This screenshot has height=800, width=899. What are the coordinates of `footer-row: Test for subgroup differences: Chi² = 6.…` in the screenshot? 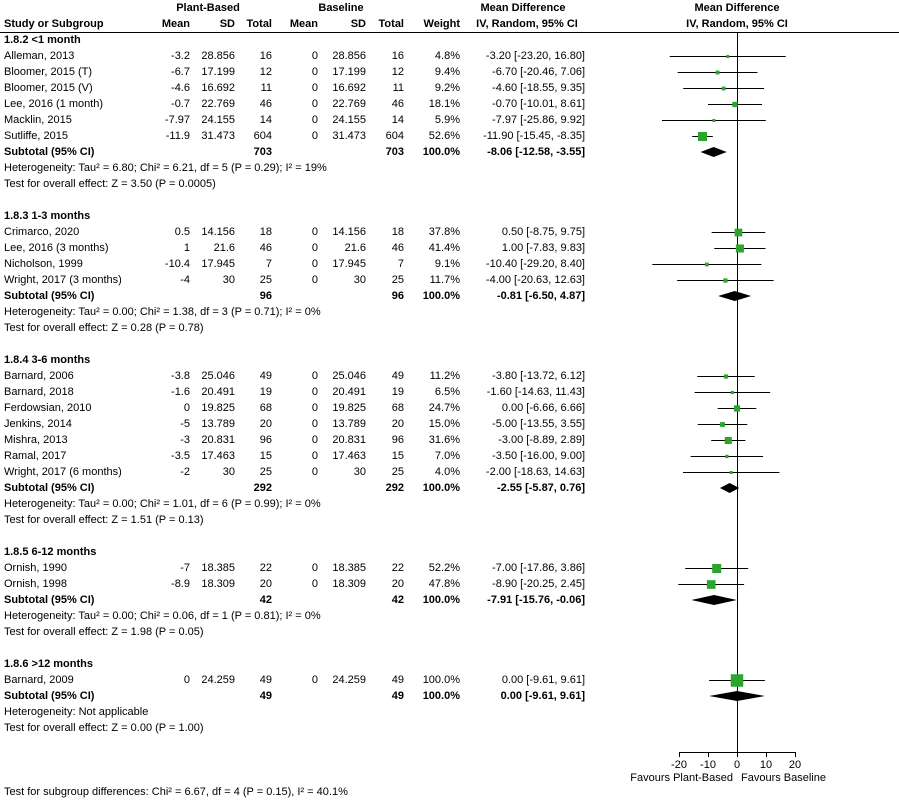 It's located at (449, 792).